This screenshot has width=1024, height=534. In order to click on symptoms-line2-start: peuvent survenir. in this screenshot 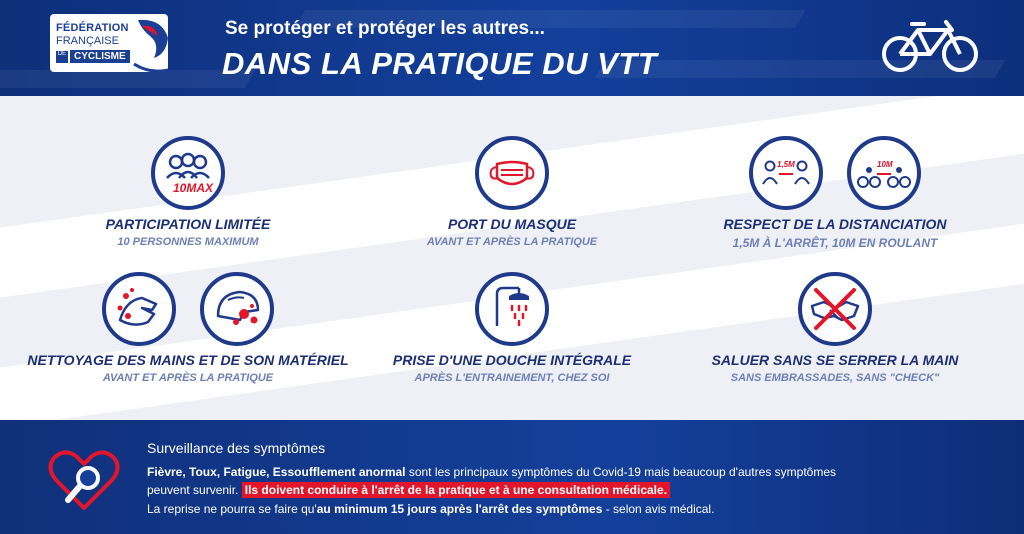, I will do `click(194, 490)`.